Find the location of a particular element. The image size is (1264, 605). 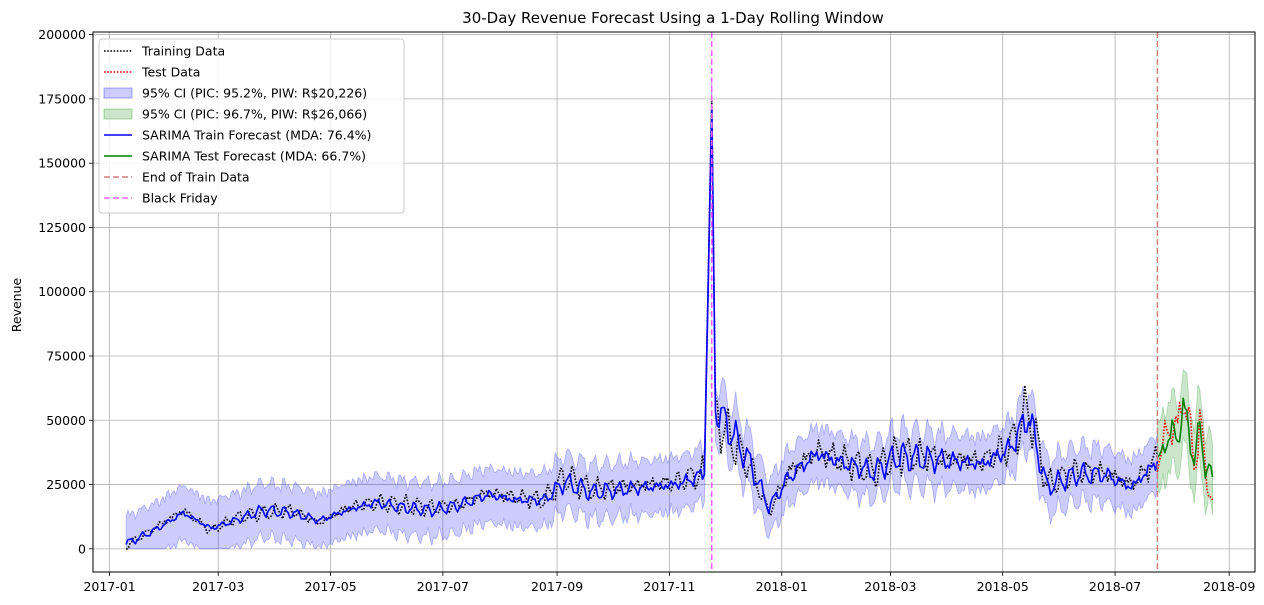

legend-entry: SARIMA Test Forecast (MDA: 66.7%) is located at coordinates (254, 156).